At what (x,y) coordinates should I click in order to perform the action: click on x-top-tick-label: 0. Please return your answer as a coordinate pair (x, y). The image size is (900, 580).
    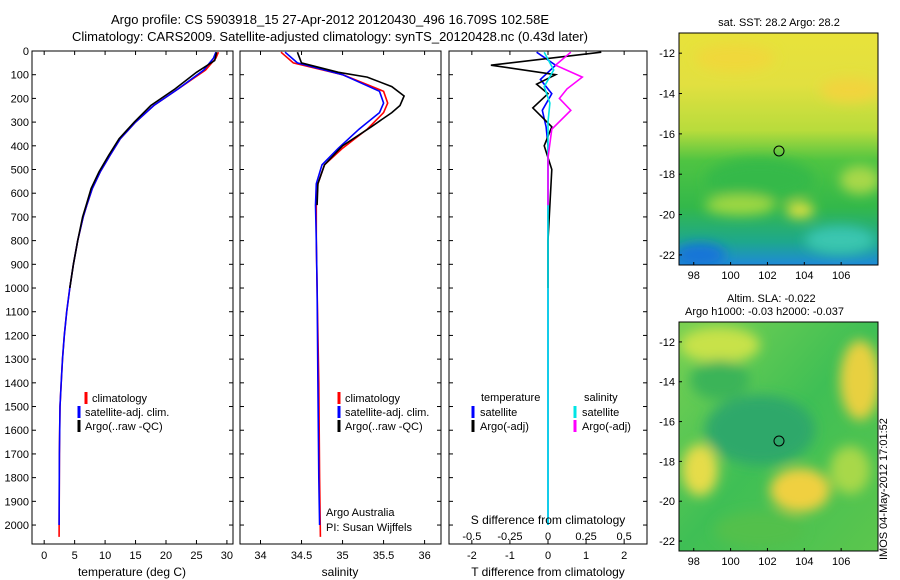
    Looking at the image, I should click on (548, 537).